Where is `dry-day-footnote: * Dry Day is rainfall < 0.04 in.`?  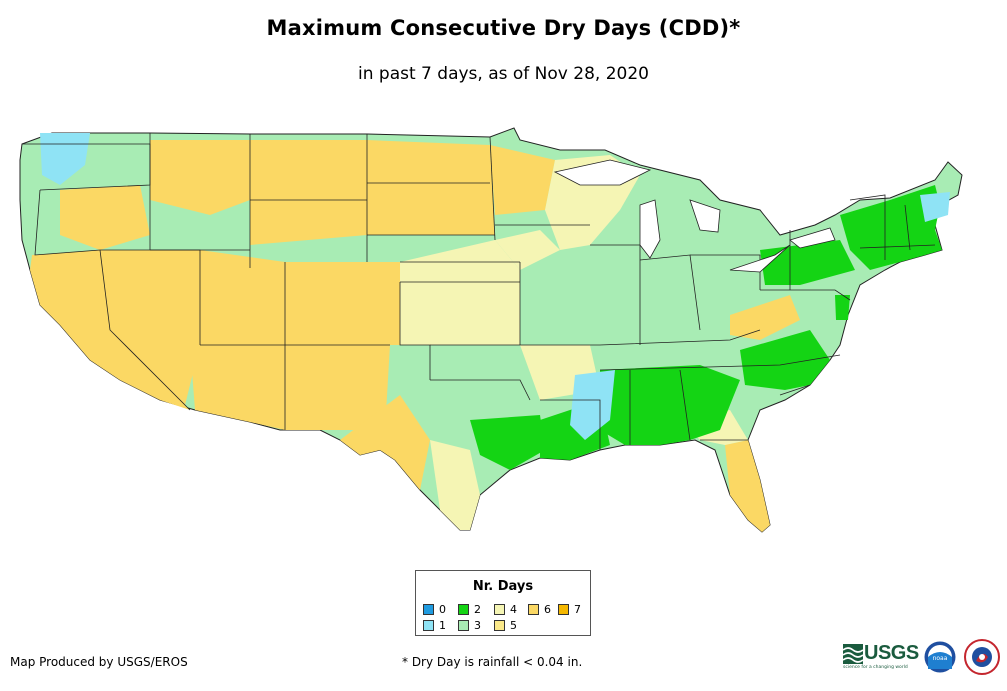
dry-day-footnote: * Dry Day is rainfall < 0.04 in. is located at coordinates (492, 662).